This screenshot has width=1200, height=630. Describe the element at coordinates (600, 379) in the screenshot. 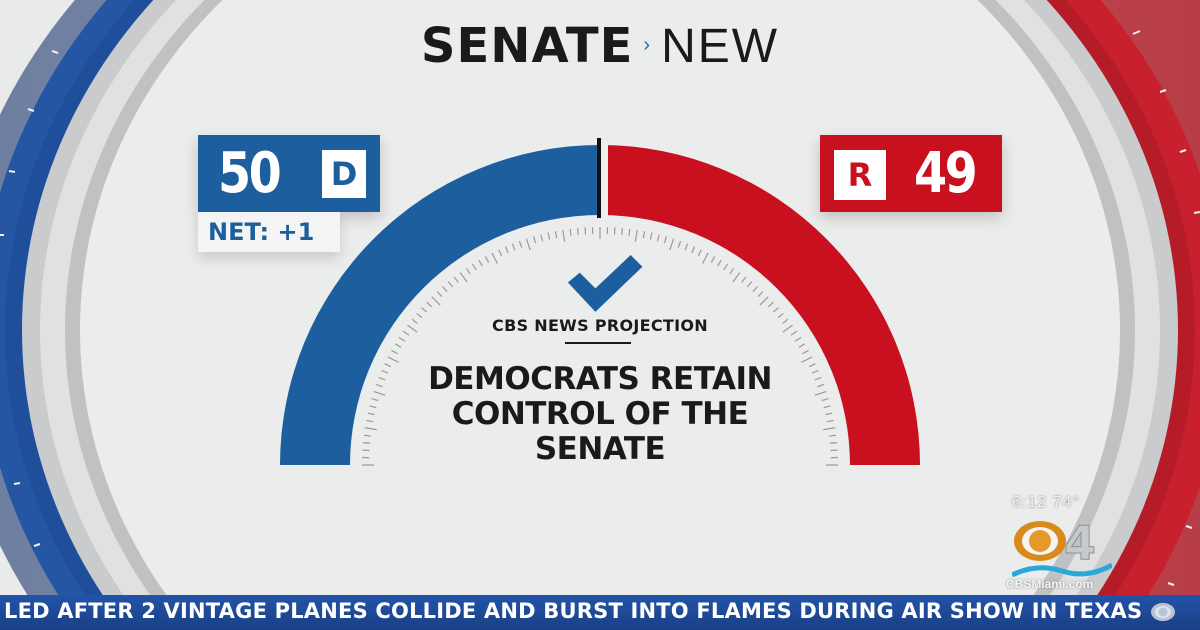

I see `headline-line: DEMOCRATS RETAIN` at that location.